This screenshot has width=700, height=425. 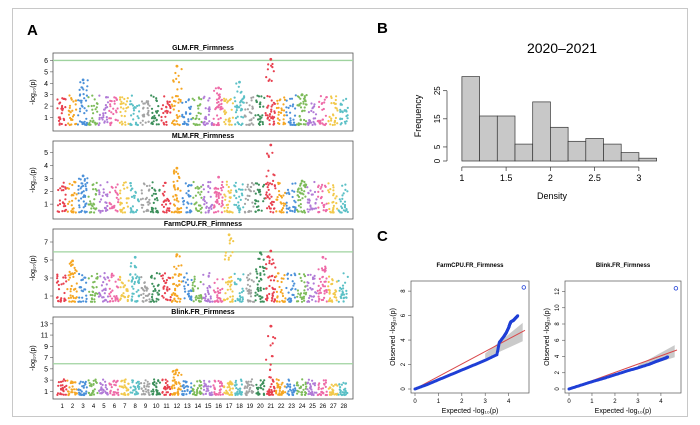 I want to click on y-tick-label: 12, so click(x=558, y=291).